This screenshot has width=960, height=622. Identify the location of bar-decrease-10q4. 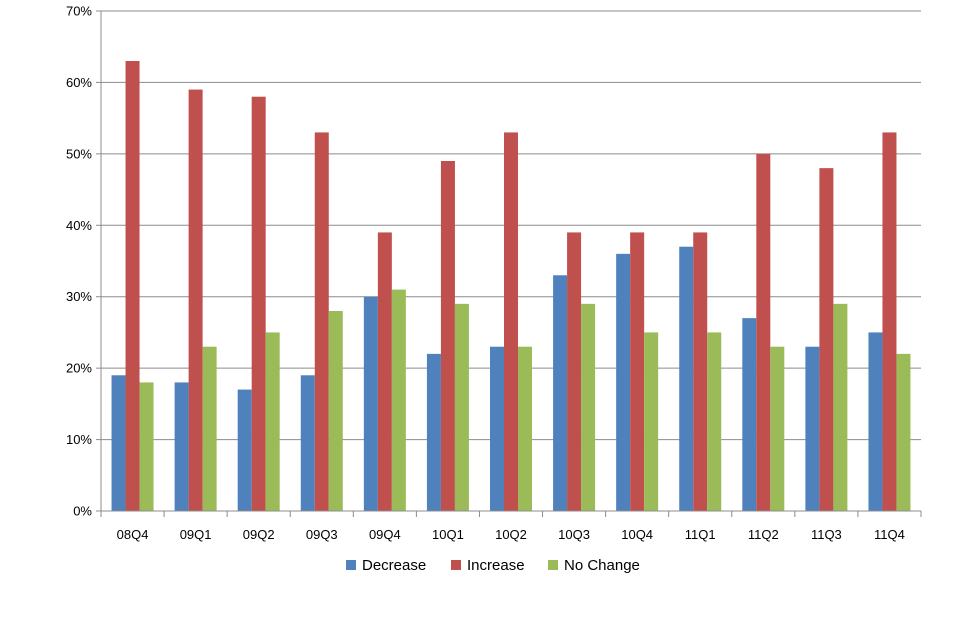
(623, 382).